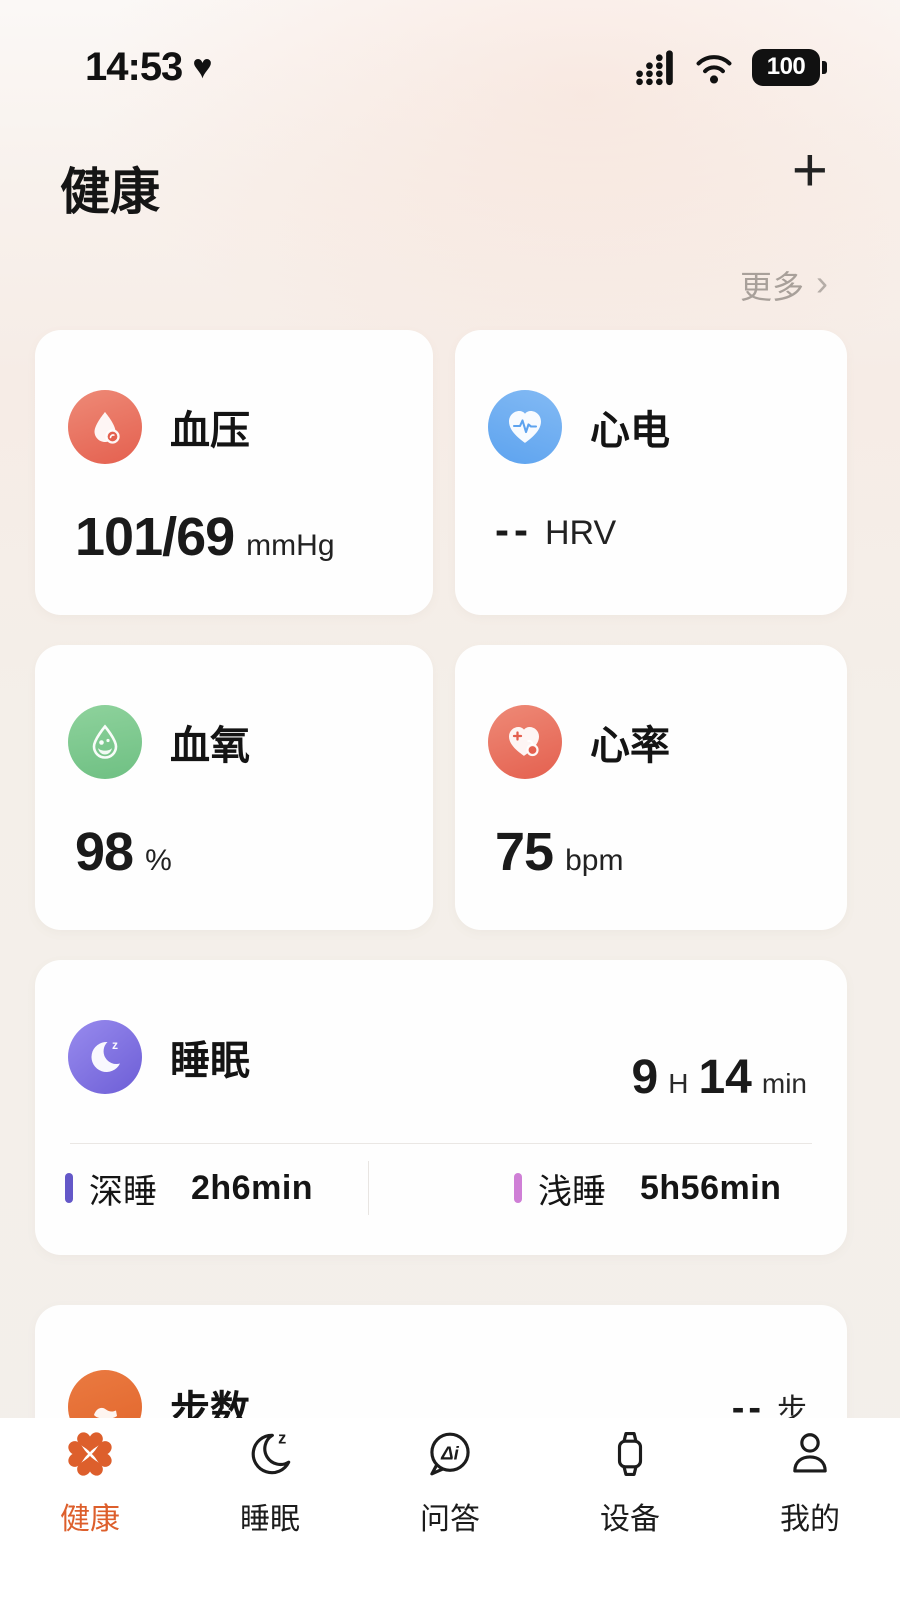 This screenshot has height=1600, width=900. I want to click on ecg-unit: HRV, so click(580, 533).